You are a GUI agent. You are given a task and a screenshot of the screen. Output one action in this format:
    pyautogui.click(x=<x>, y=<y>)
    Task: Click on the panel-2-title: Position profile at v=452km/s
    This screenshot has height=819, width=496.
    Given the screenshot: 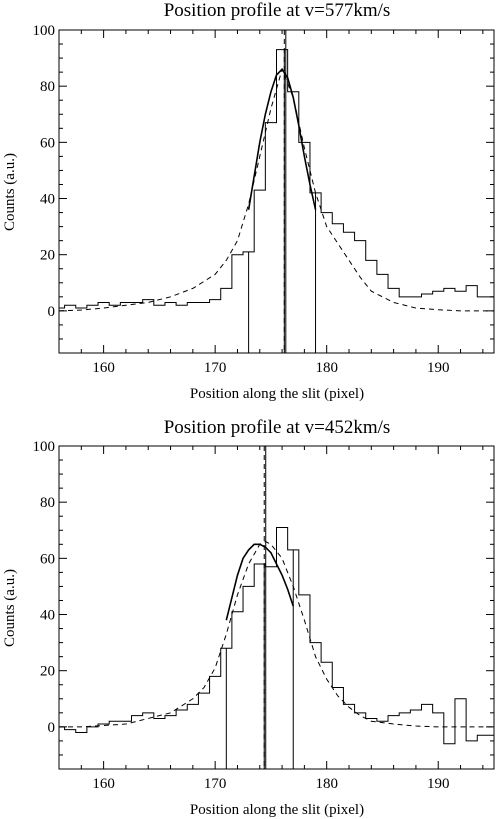 What is the action you would take?
    pyautogui.click(x=277, y=427)
    